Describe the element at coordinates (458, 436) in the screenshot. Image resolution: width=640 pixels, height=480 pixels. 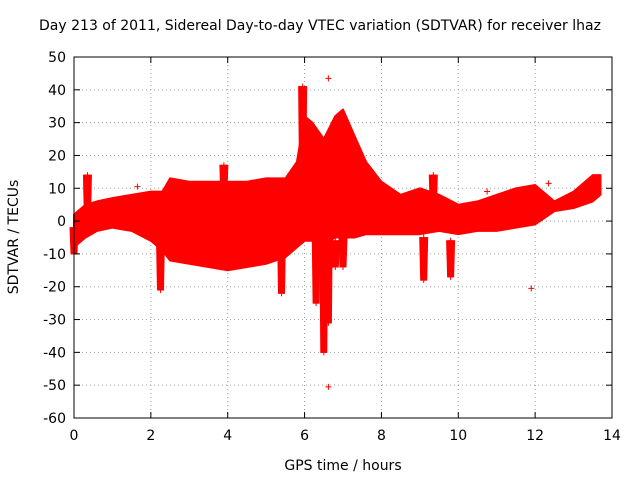
I see `x-tick-label: 10` at that location.